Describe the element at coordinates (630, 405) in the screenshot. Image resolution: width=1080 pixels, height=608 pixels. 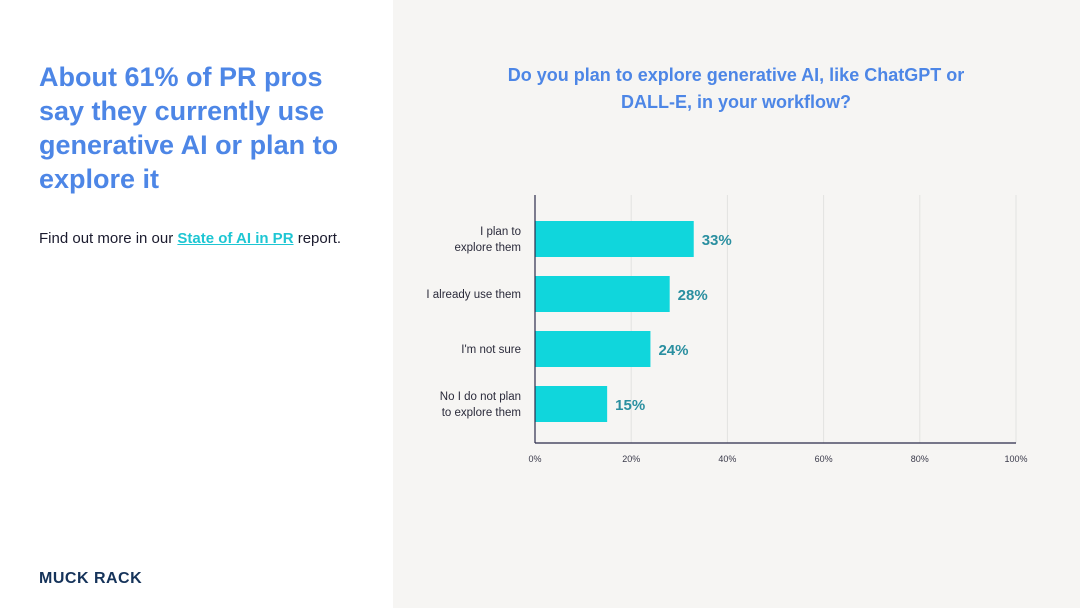
I see `bar-value-label: 15%` at that location.